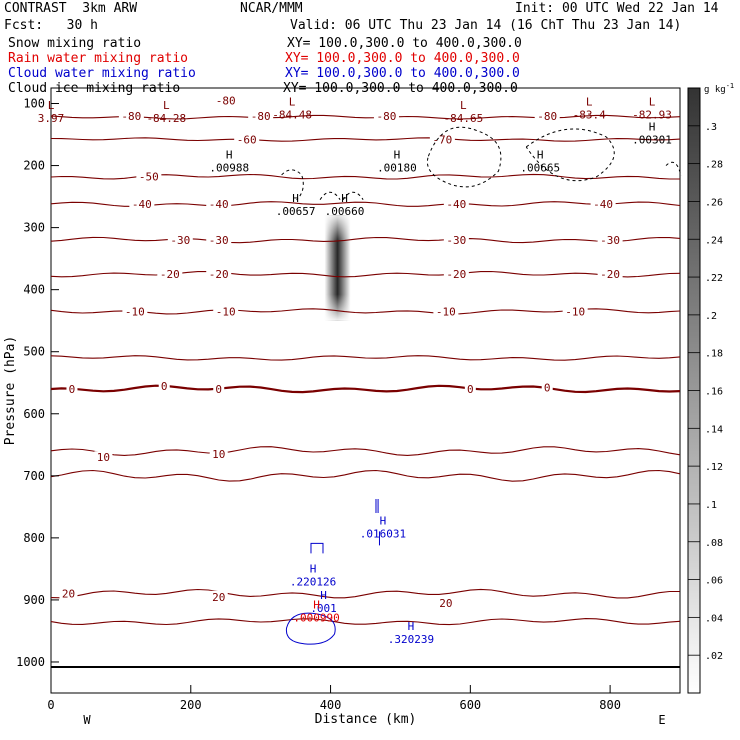 This screenshot has width=740, height=740. What do you see at coordinates (610, 705) in the screenshot?
I see `x-tick-label: 800` at bounding box center [610, 705].